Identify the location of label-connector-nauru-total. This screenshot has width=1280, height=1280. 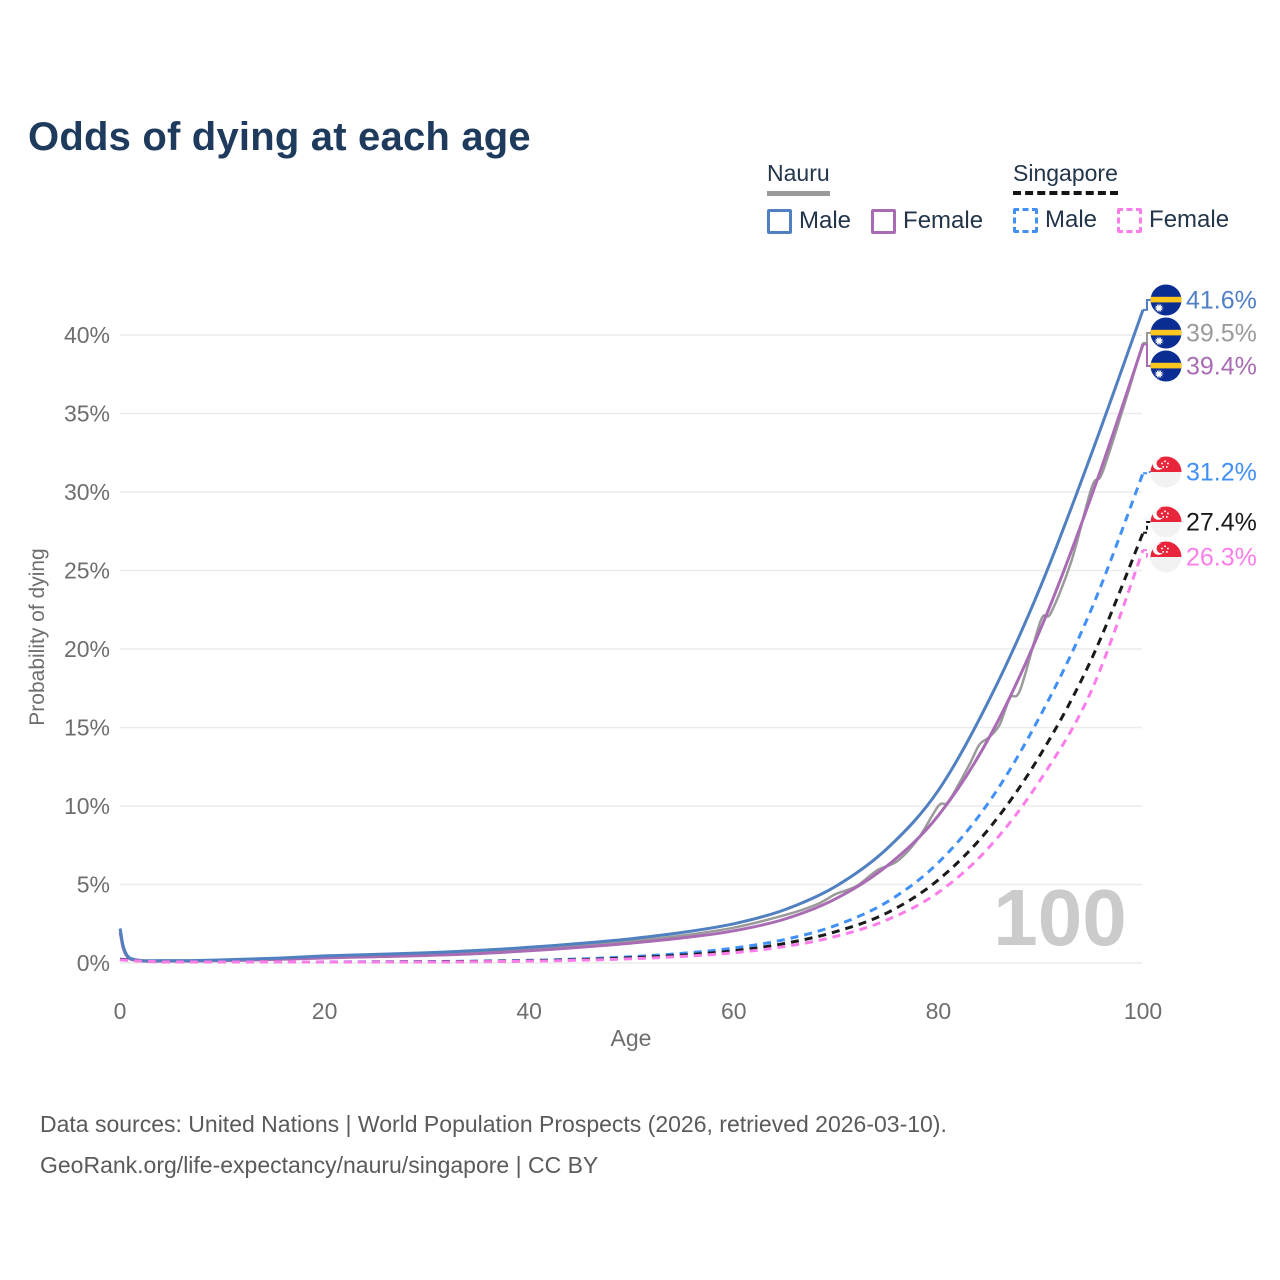
(1147, 338).